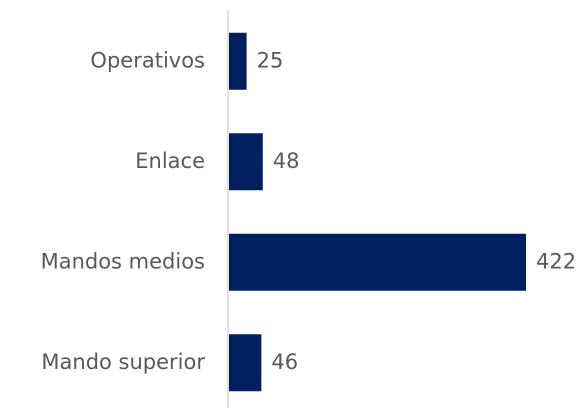 The height and width of the screenshot is (408, 581). I want to click on category-label: Enlace, so click(170, 161).